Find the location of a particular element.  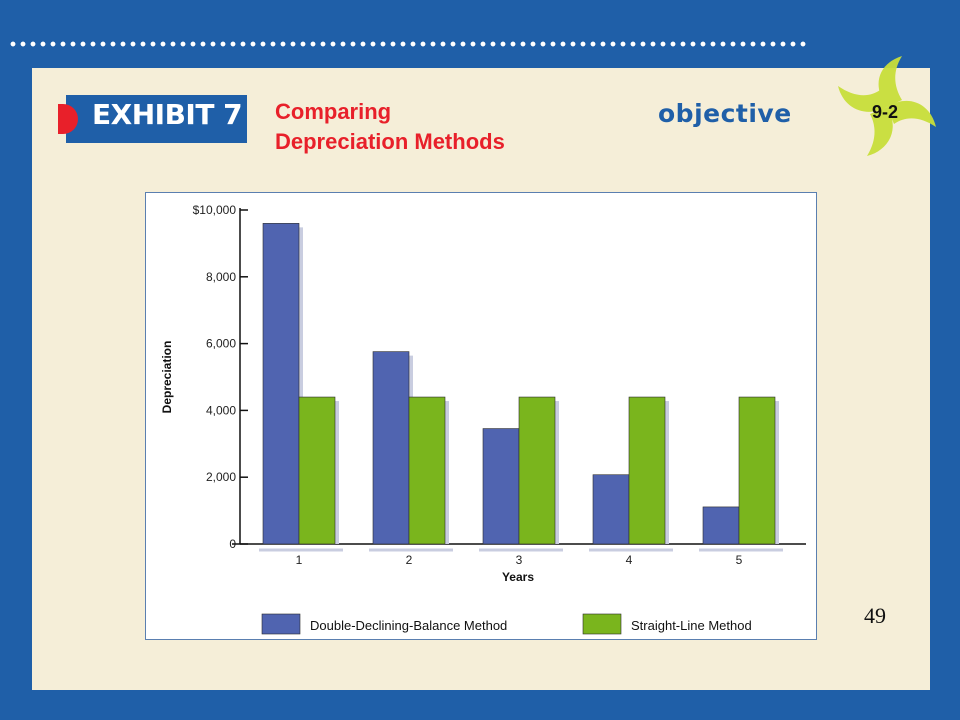

page-number: 49 is located at coordinates (875, 615).